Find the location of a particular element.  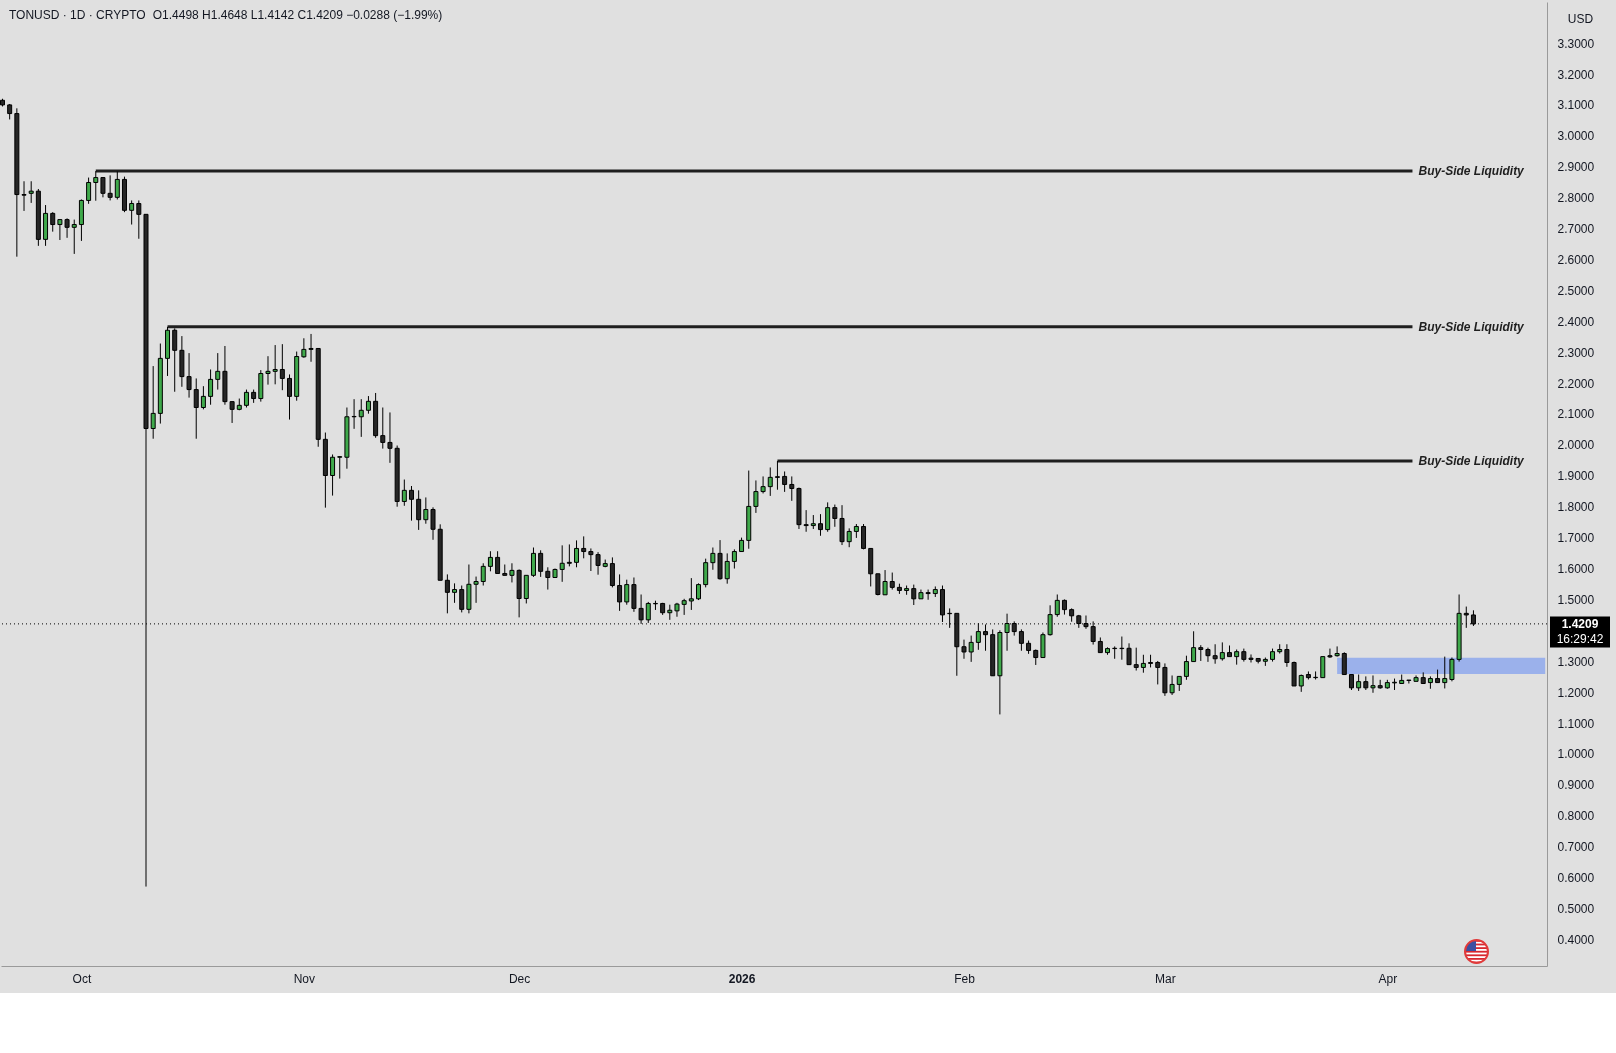

y-tick-label: 3.1000 is located at coordinates (1576, 105).